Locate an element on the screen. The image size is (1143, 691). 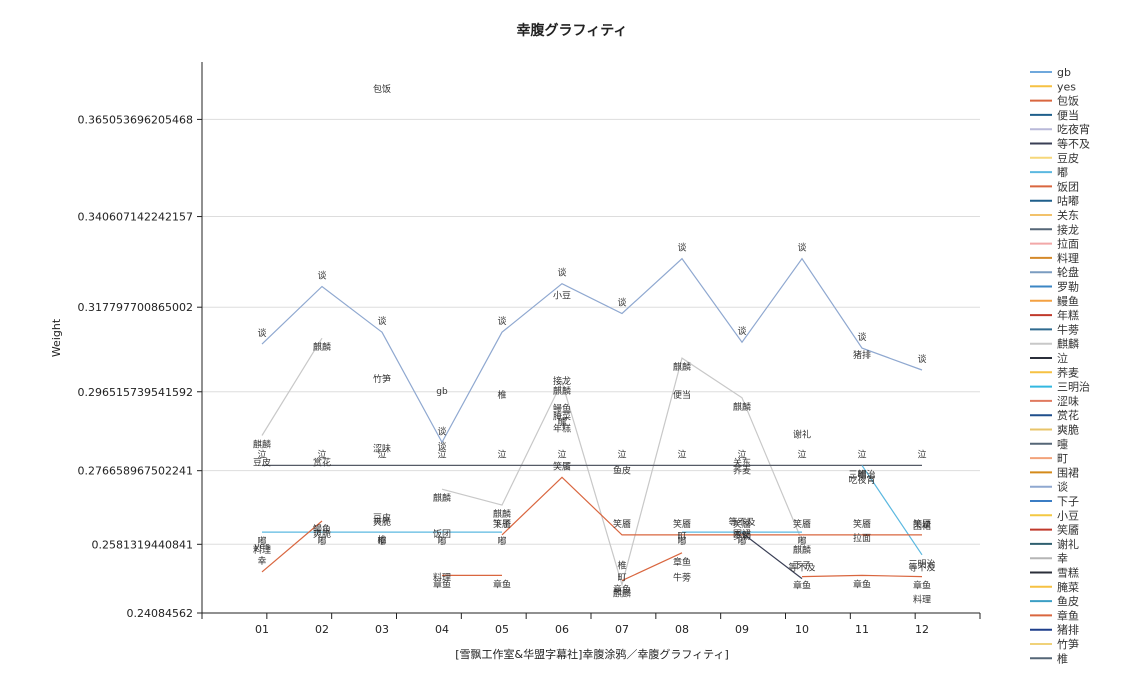
legend-entry: 幸 is located at coordinates (1062, 558).